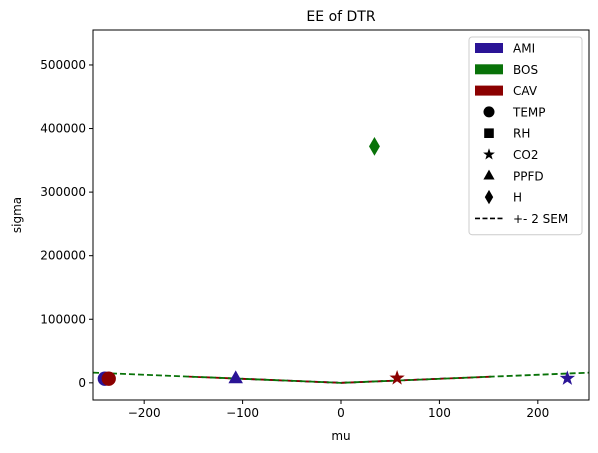 The width and height of the screenshot is (598, 453). I want to click on point-cav-temp, so click(109, 379).